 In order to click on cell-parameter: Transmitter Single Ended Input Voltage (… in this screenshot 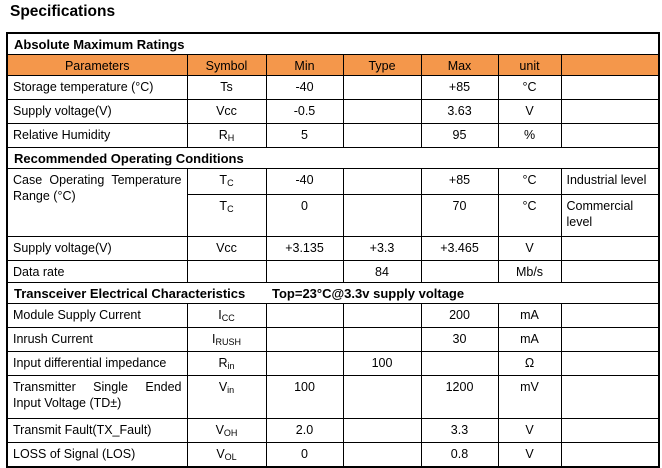, I will do `click(97, 397)`.